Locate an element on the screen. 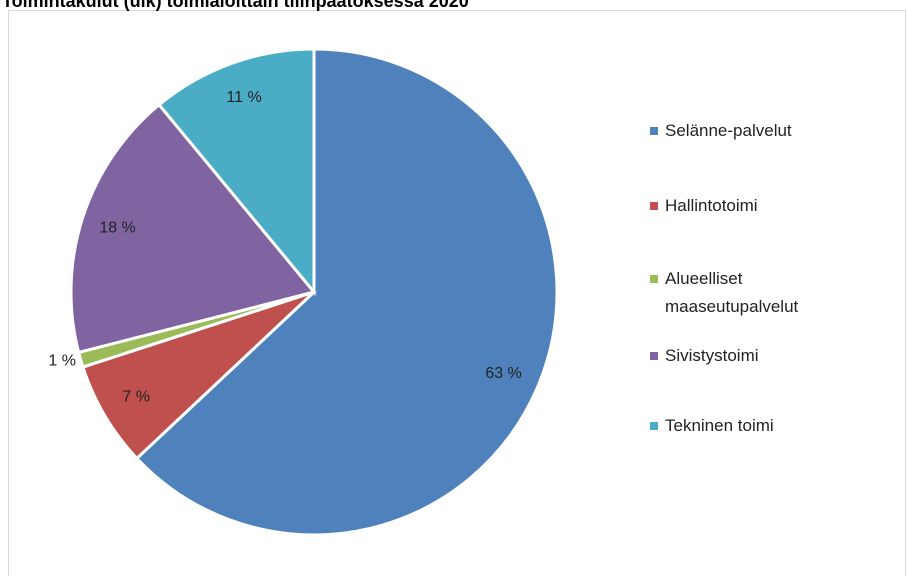  legend-label: Alueelliset maaseutupalvelut is located at coordinates (732, 292).